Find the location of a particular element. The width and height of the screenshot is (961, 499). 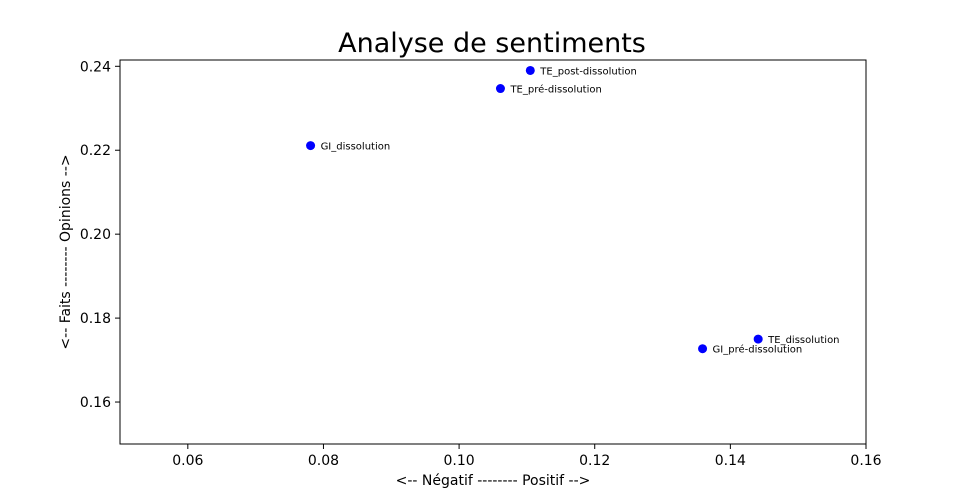

point-label: GI_dissolution is located at coordinates (356, 147).